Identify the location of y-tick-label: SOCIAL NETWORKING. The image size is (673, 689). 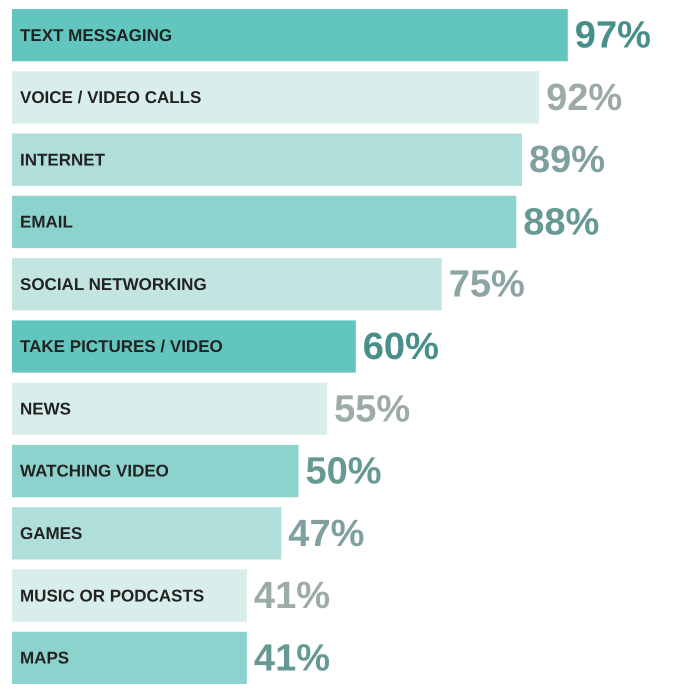
(113, 284).